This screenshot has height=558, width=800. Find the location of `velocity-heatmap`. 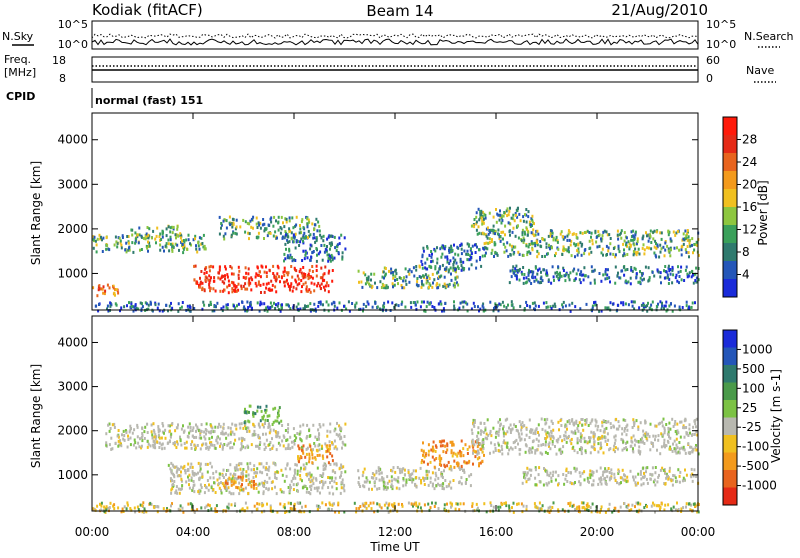

velocity-heatmap is located at coordinates (396, 459).